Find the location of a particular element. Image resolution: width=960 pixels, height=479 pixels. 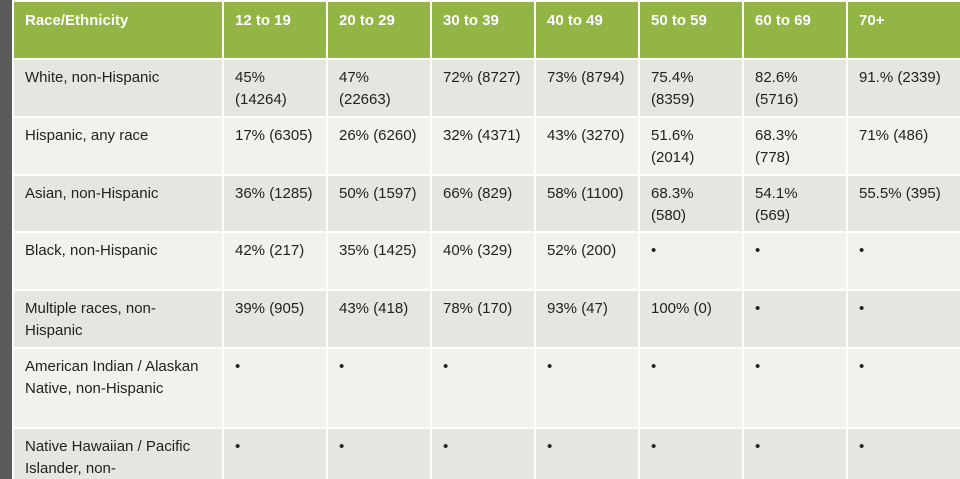

data-cell: 40% (329) is located at coordinates (483, 261).